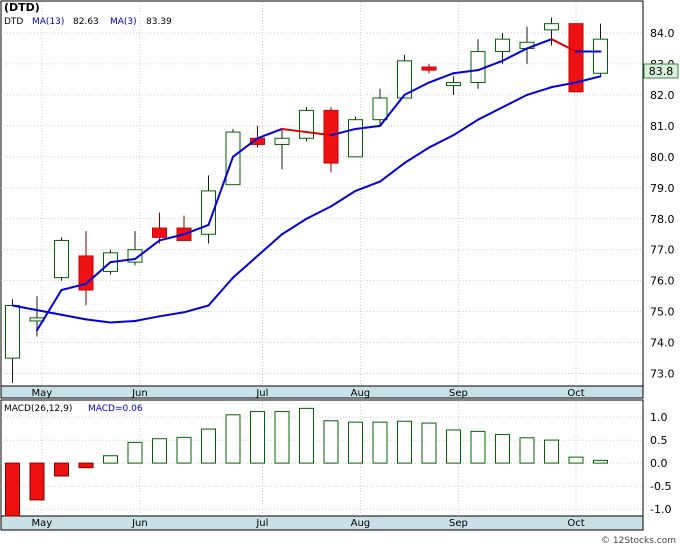 This screenshot has height=546, width=680. I want to click on legend-ma13-value: 82.63, so click(86, 22).